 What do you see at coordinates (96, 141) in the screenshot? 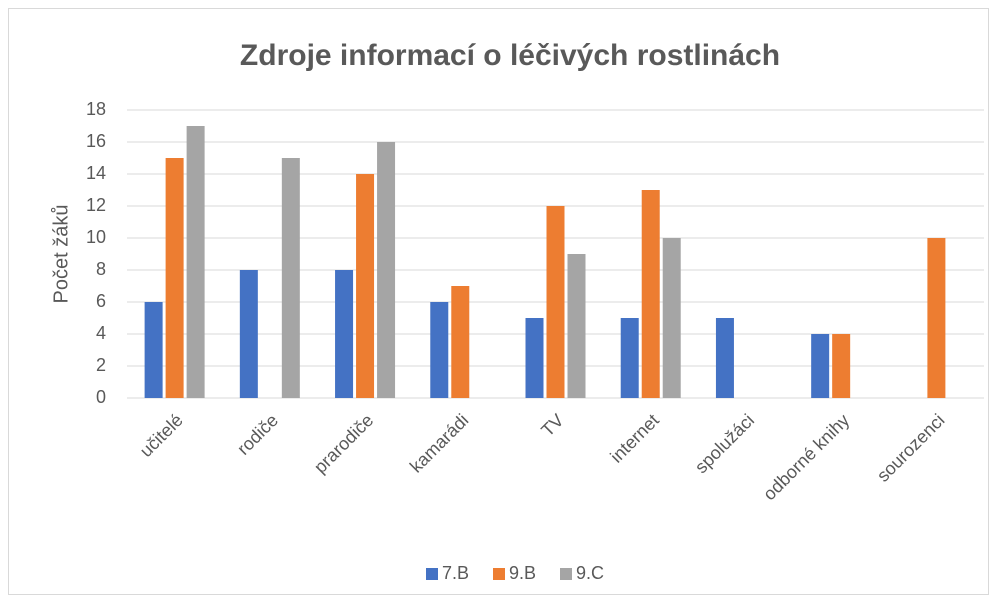
I see `y-tick-label: 16` at bounding box center [96, 141].